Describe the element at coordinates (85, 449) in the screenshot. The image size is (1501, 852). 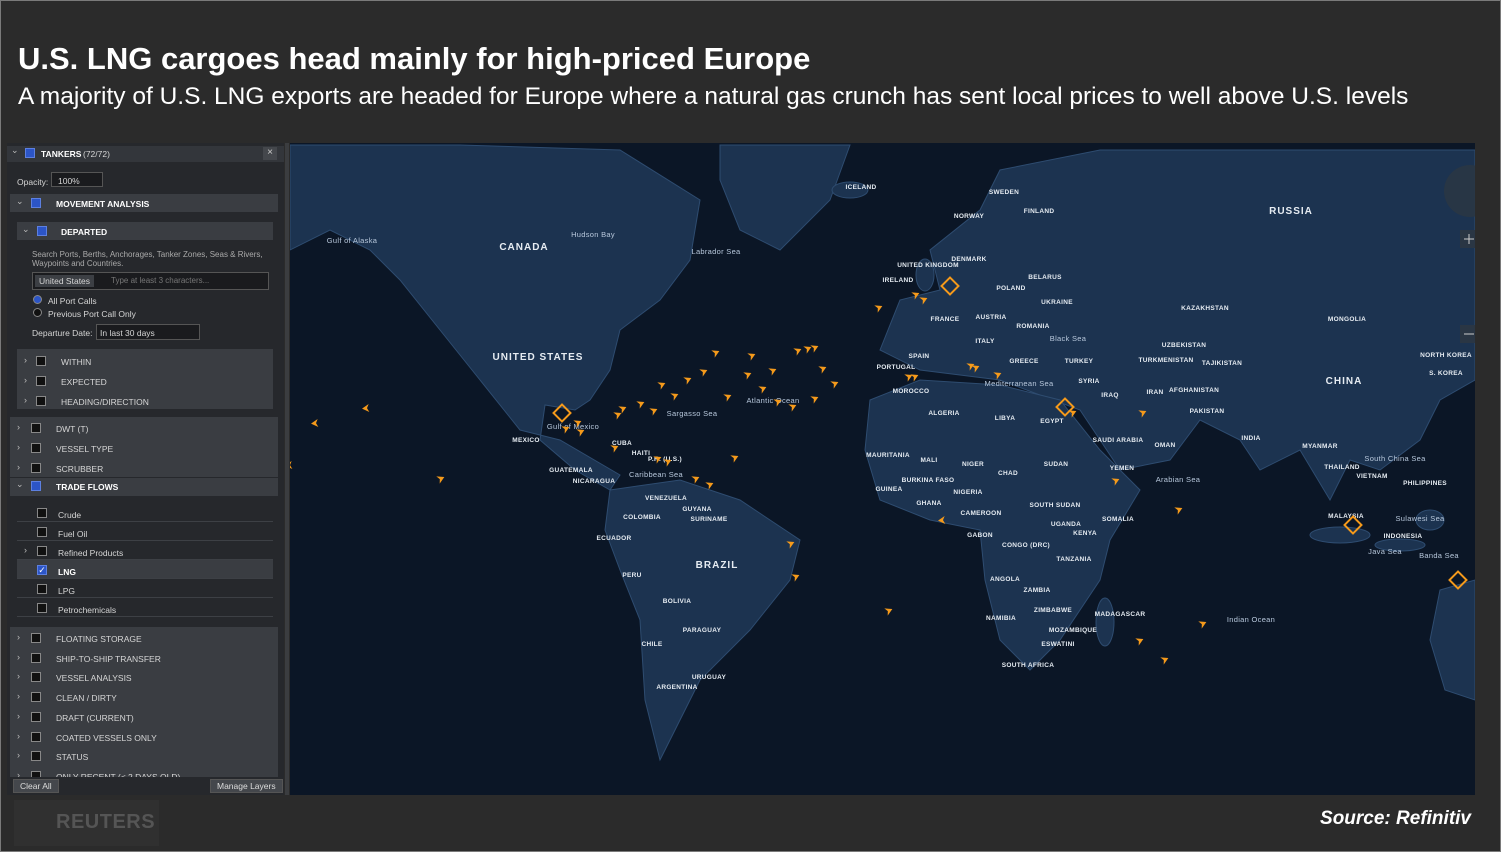
I see `filter-label: VESSEL TYPE` at that location.